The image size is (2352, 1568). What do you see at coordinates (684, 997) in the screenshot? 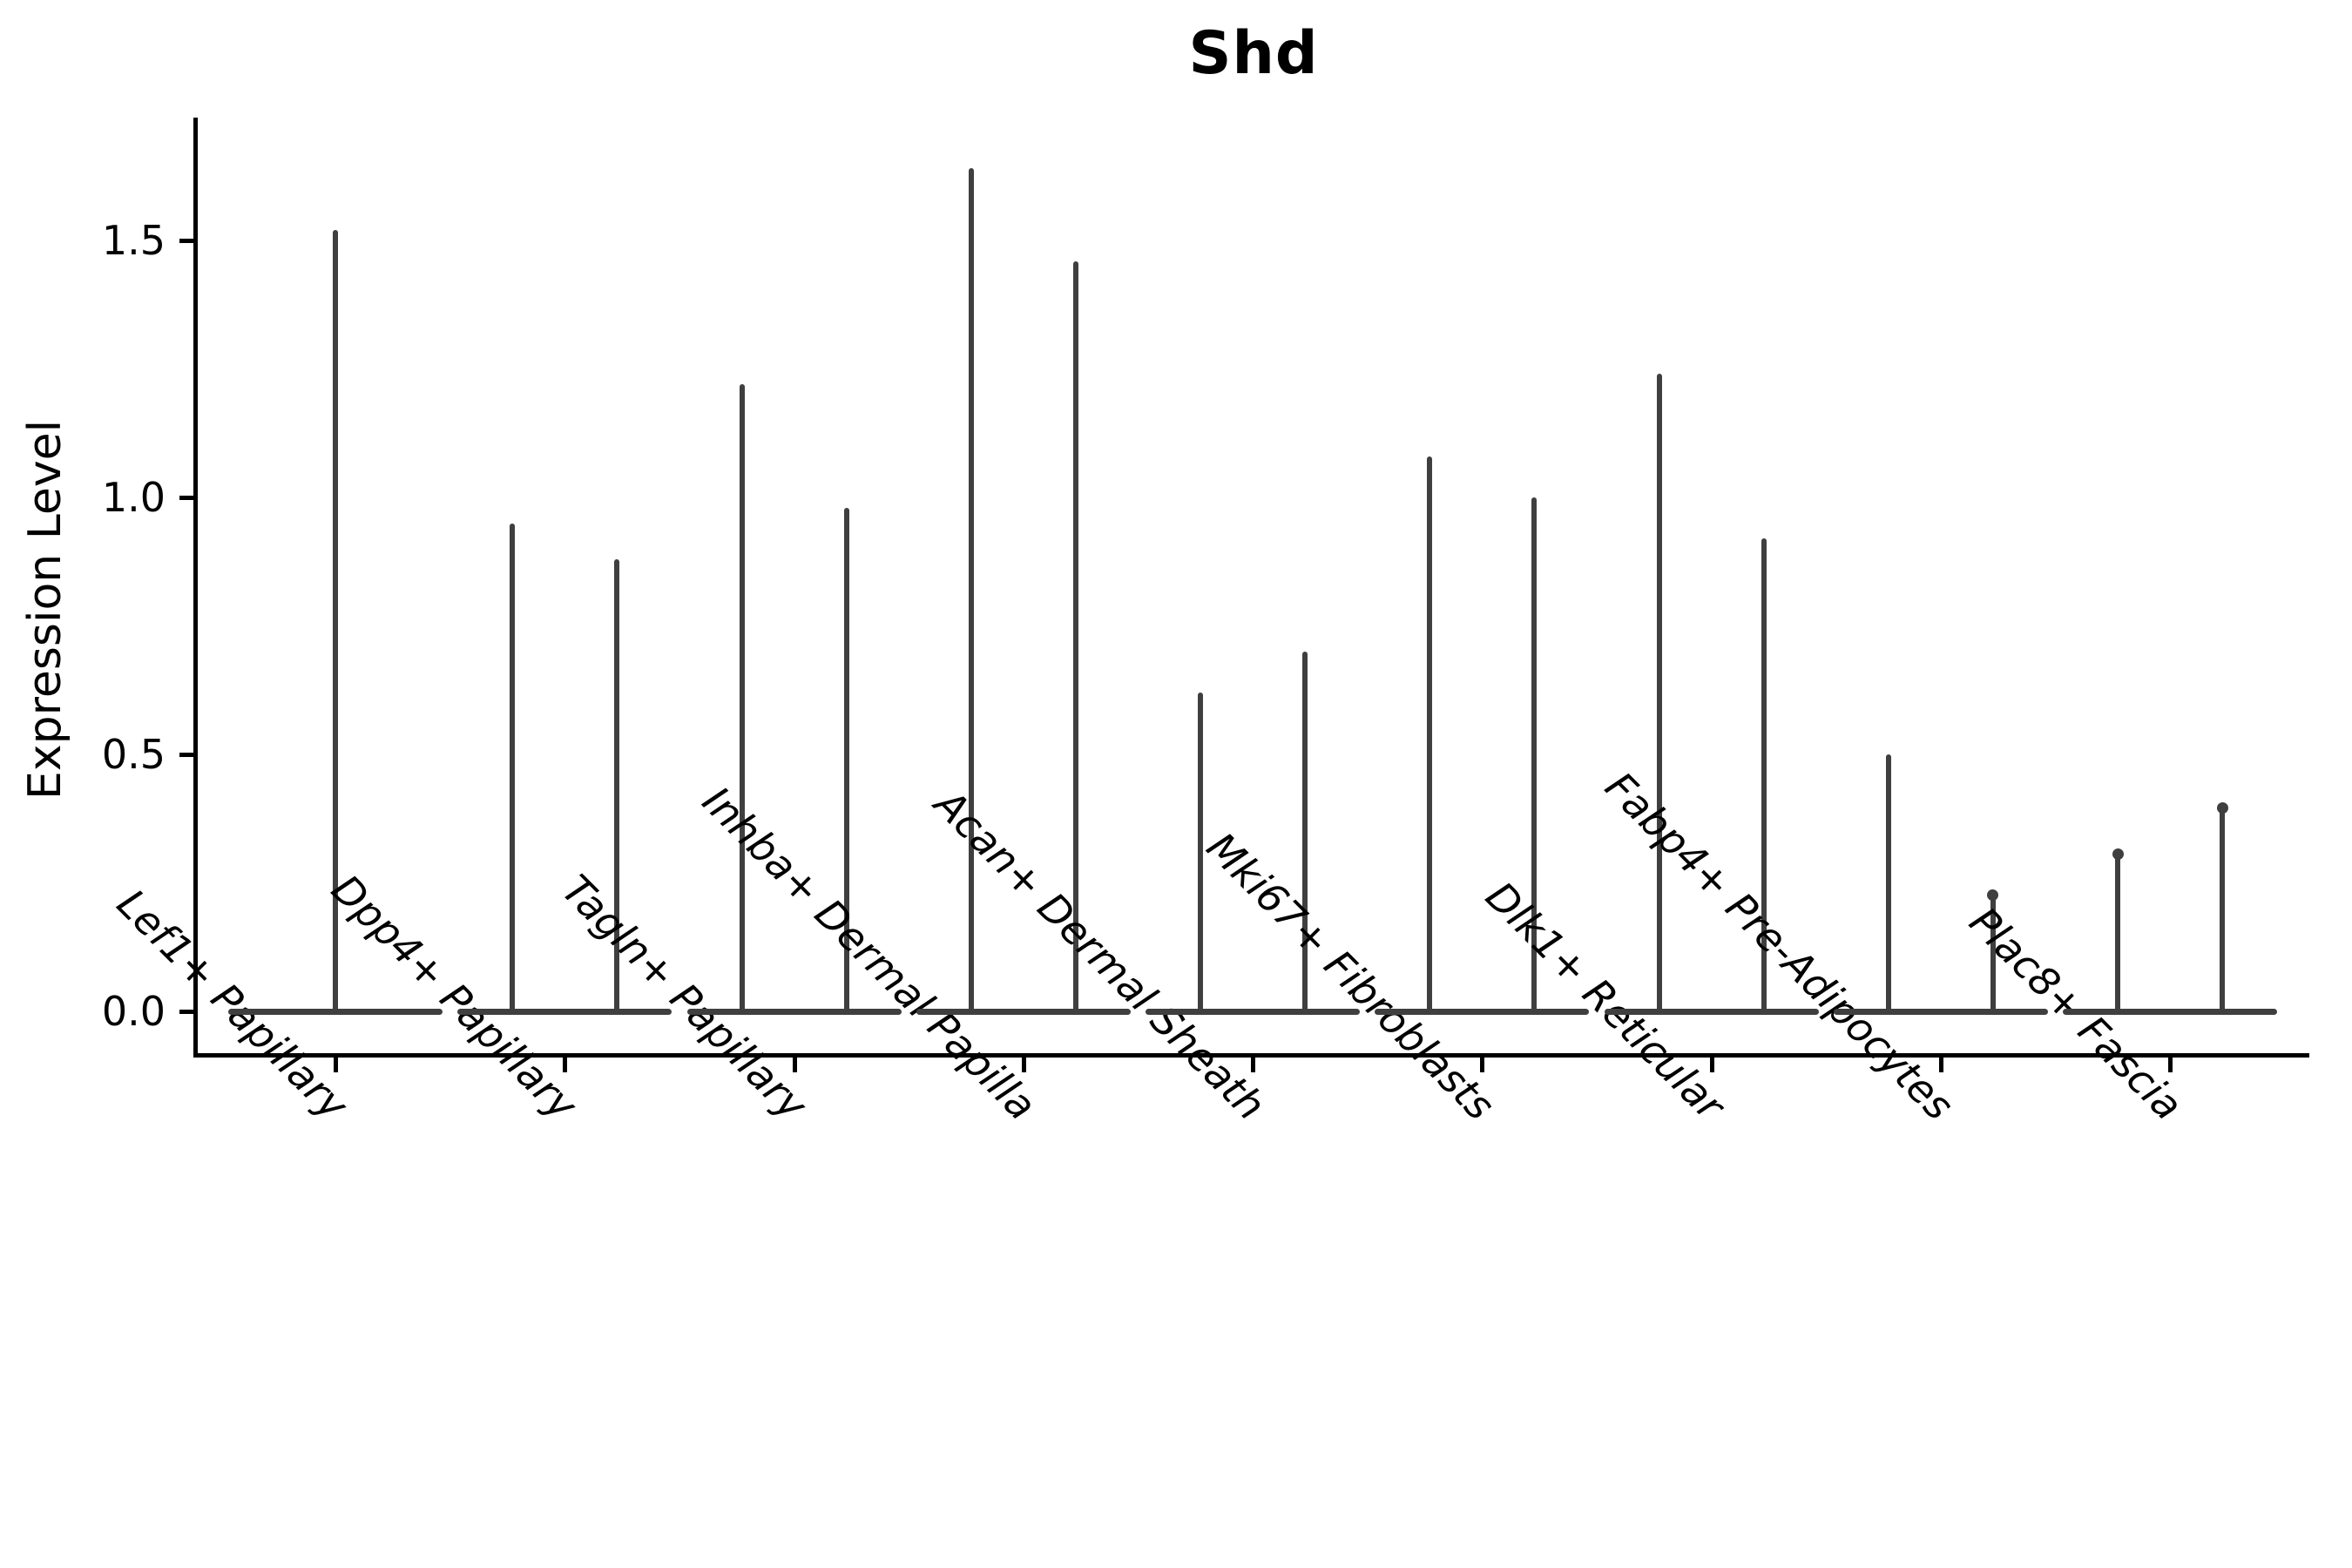
I see `x-tick-label: Tagln+ Papillary` at bounding box center [684, 997].